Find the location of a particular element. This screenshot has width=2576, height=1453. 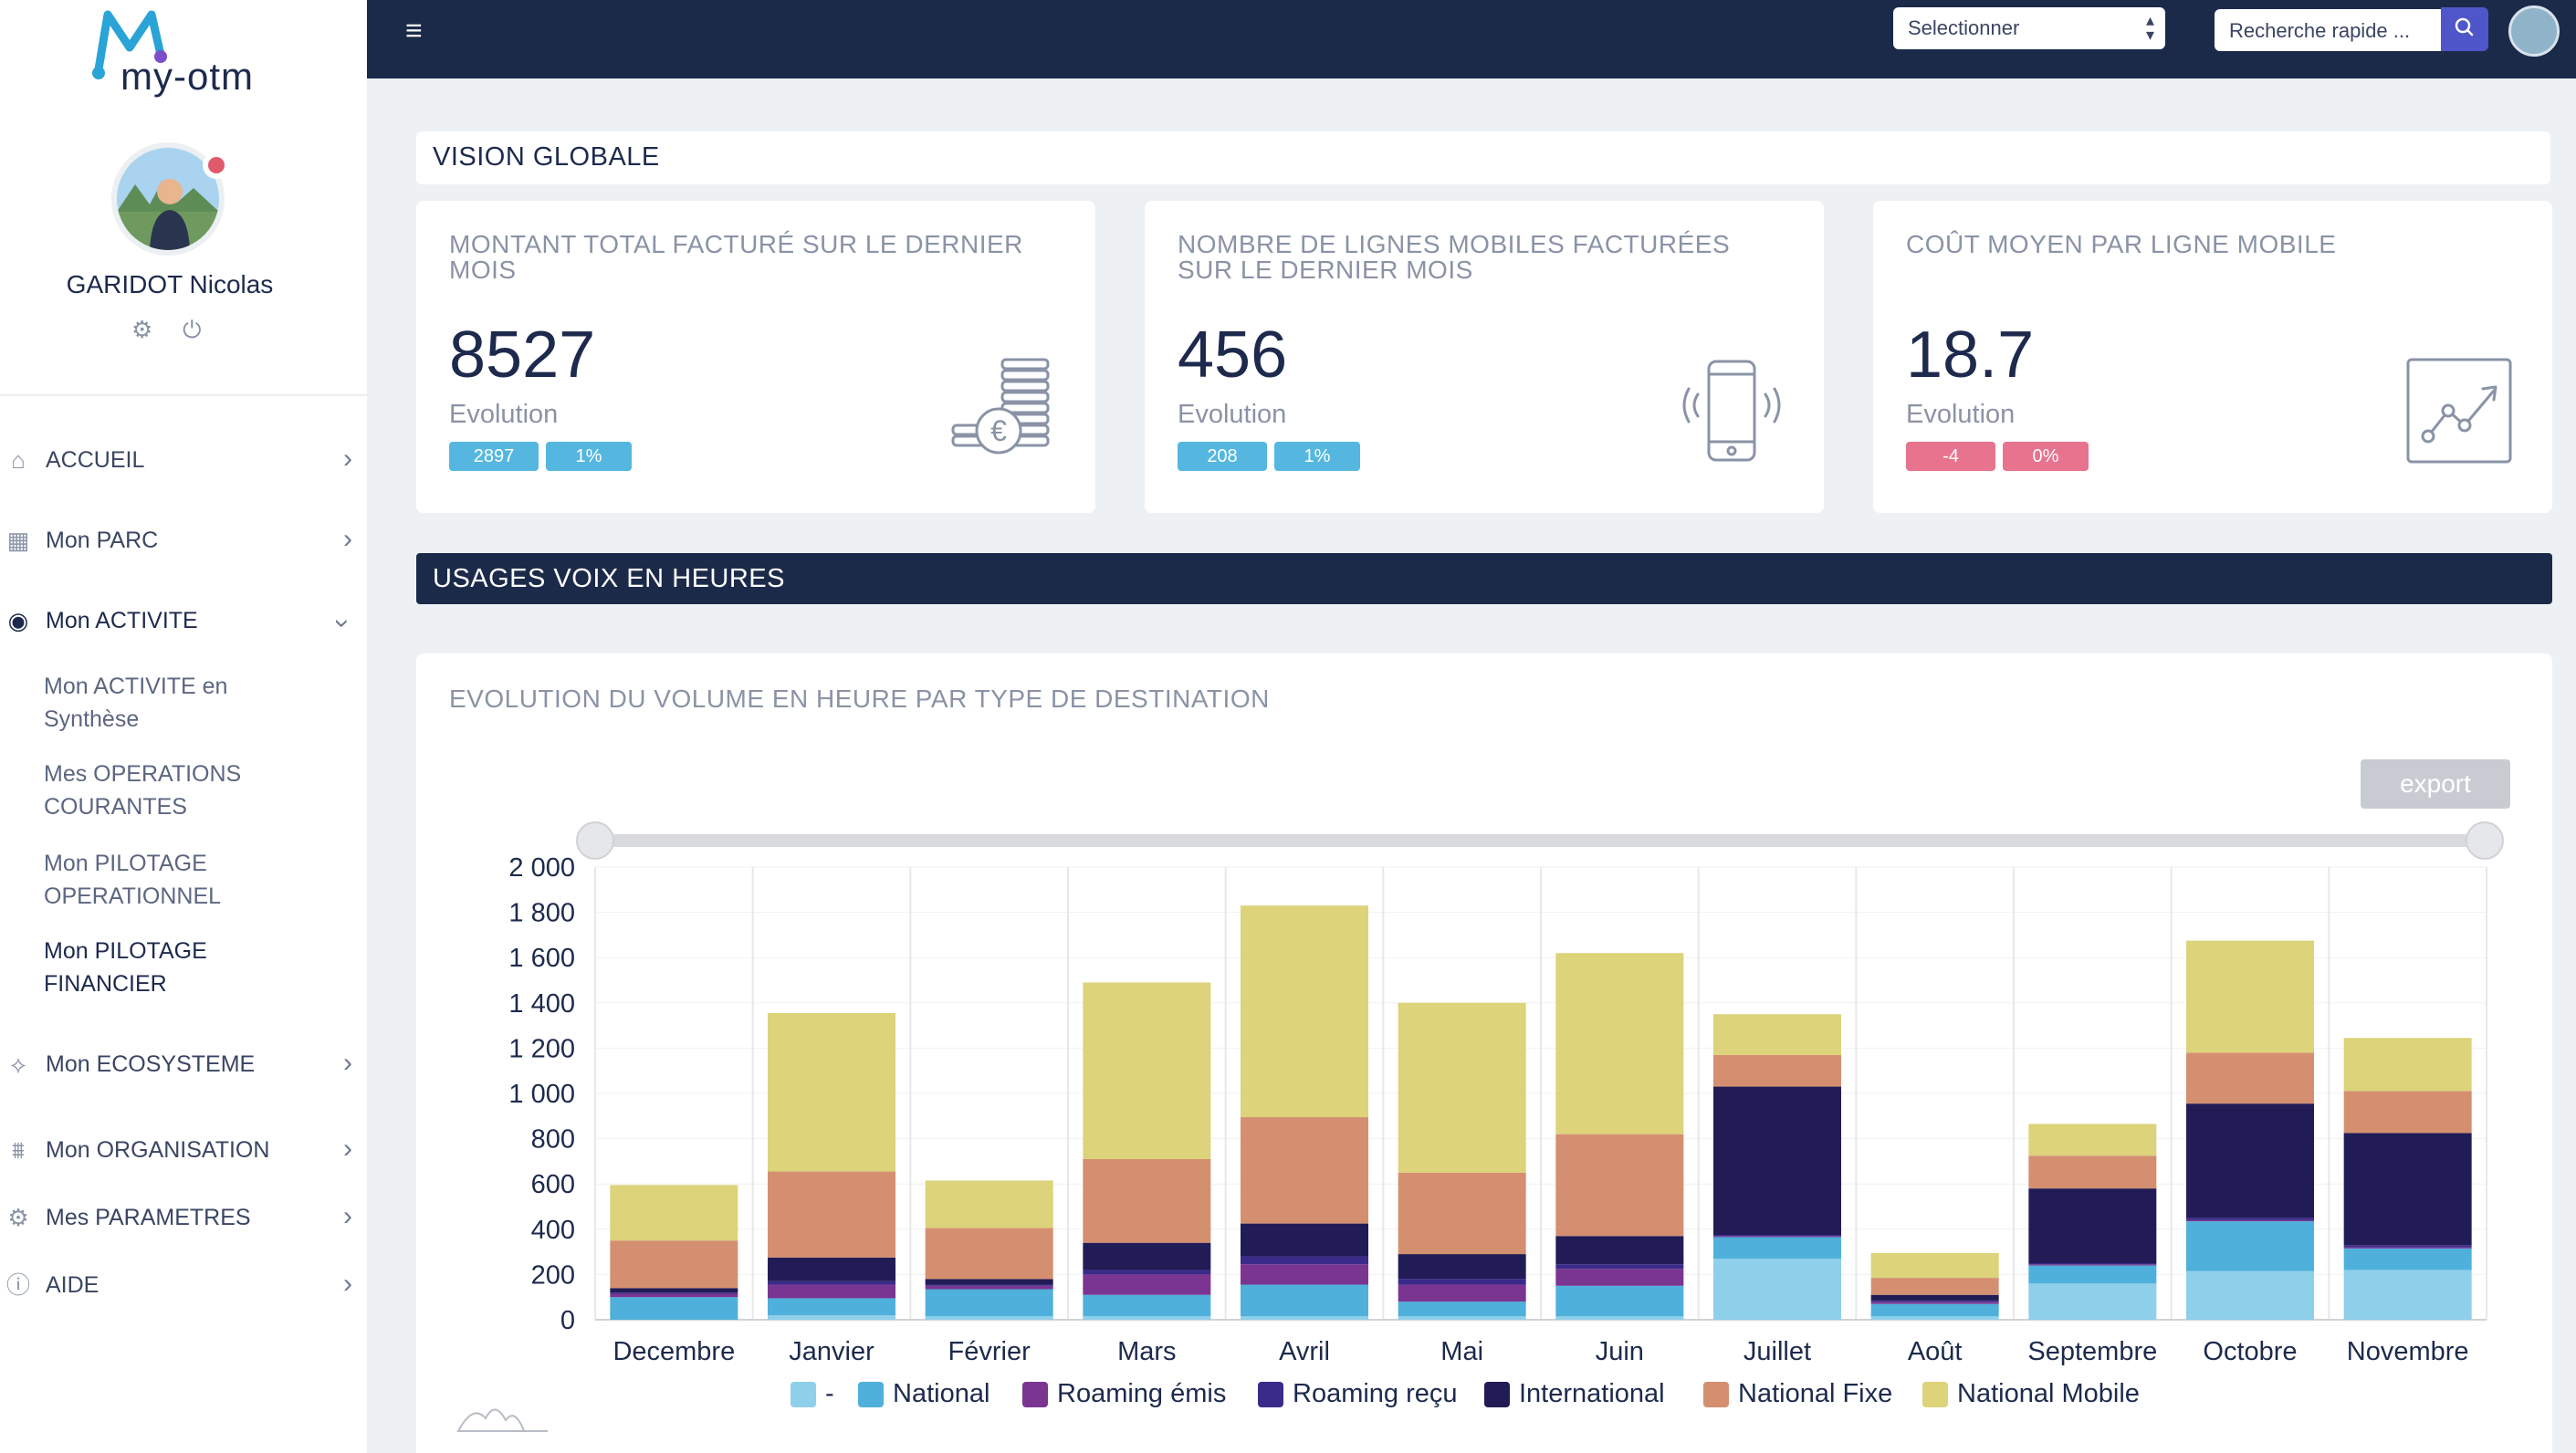

usages-header: USAGES VOIX EN HEURES is located at coordinates (1484, 578).